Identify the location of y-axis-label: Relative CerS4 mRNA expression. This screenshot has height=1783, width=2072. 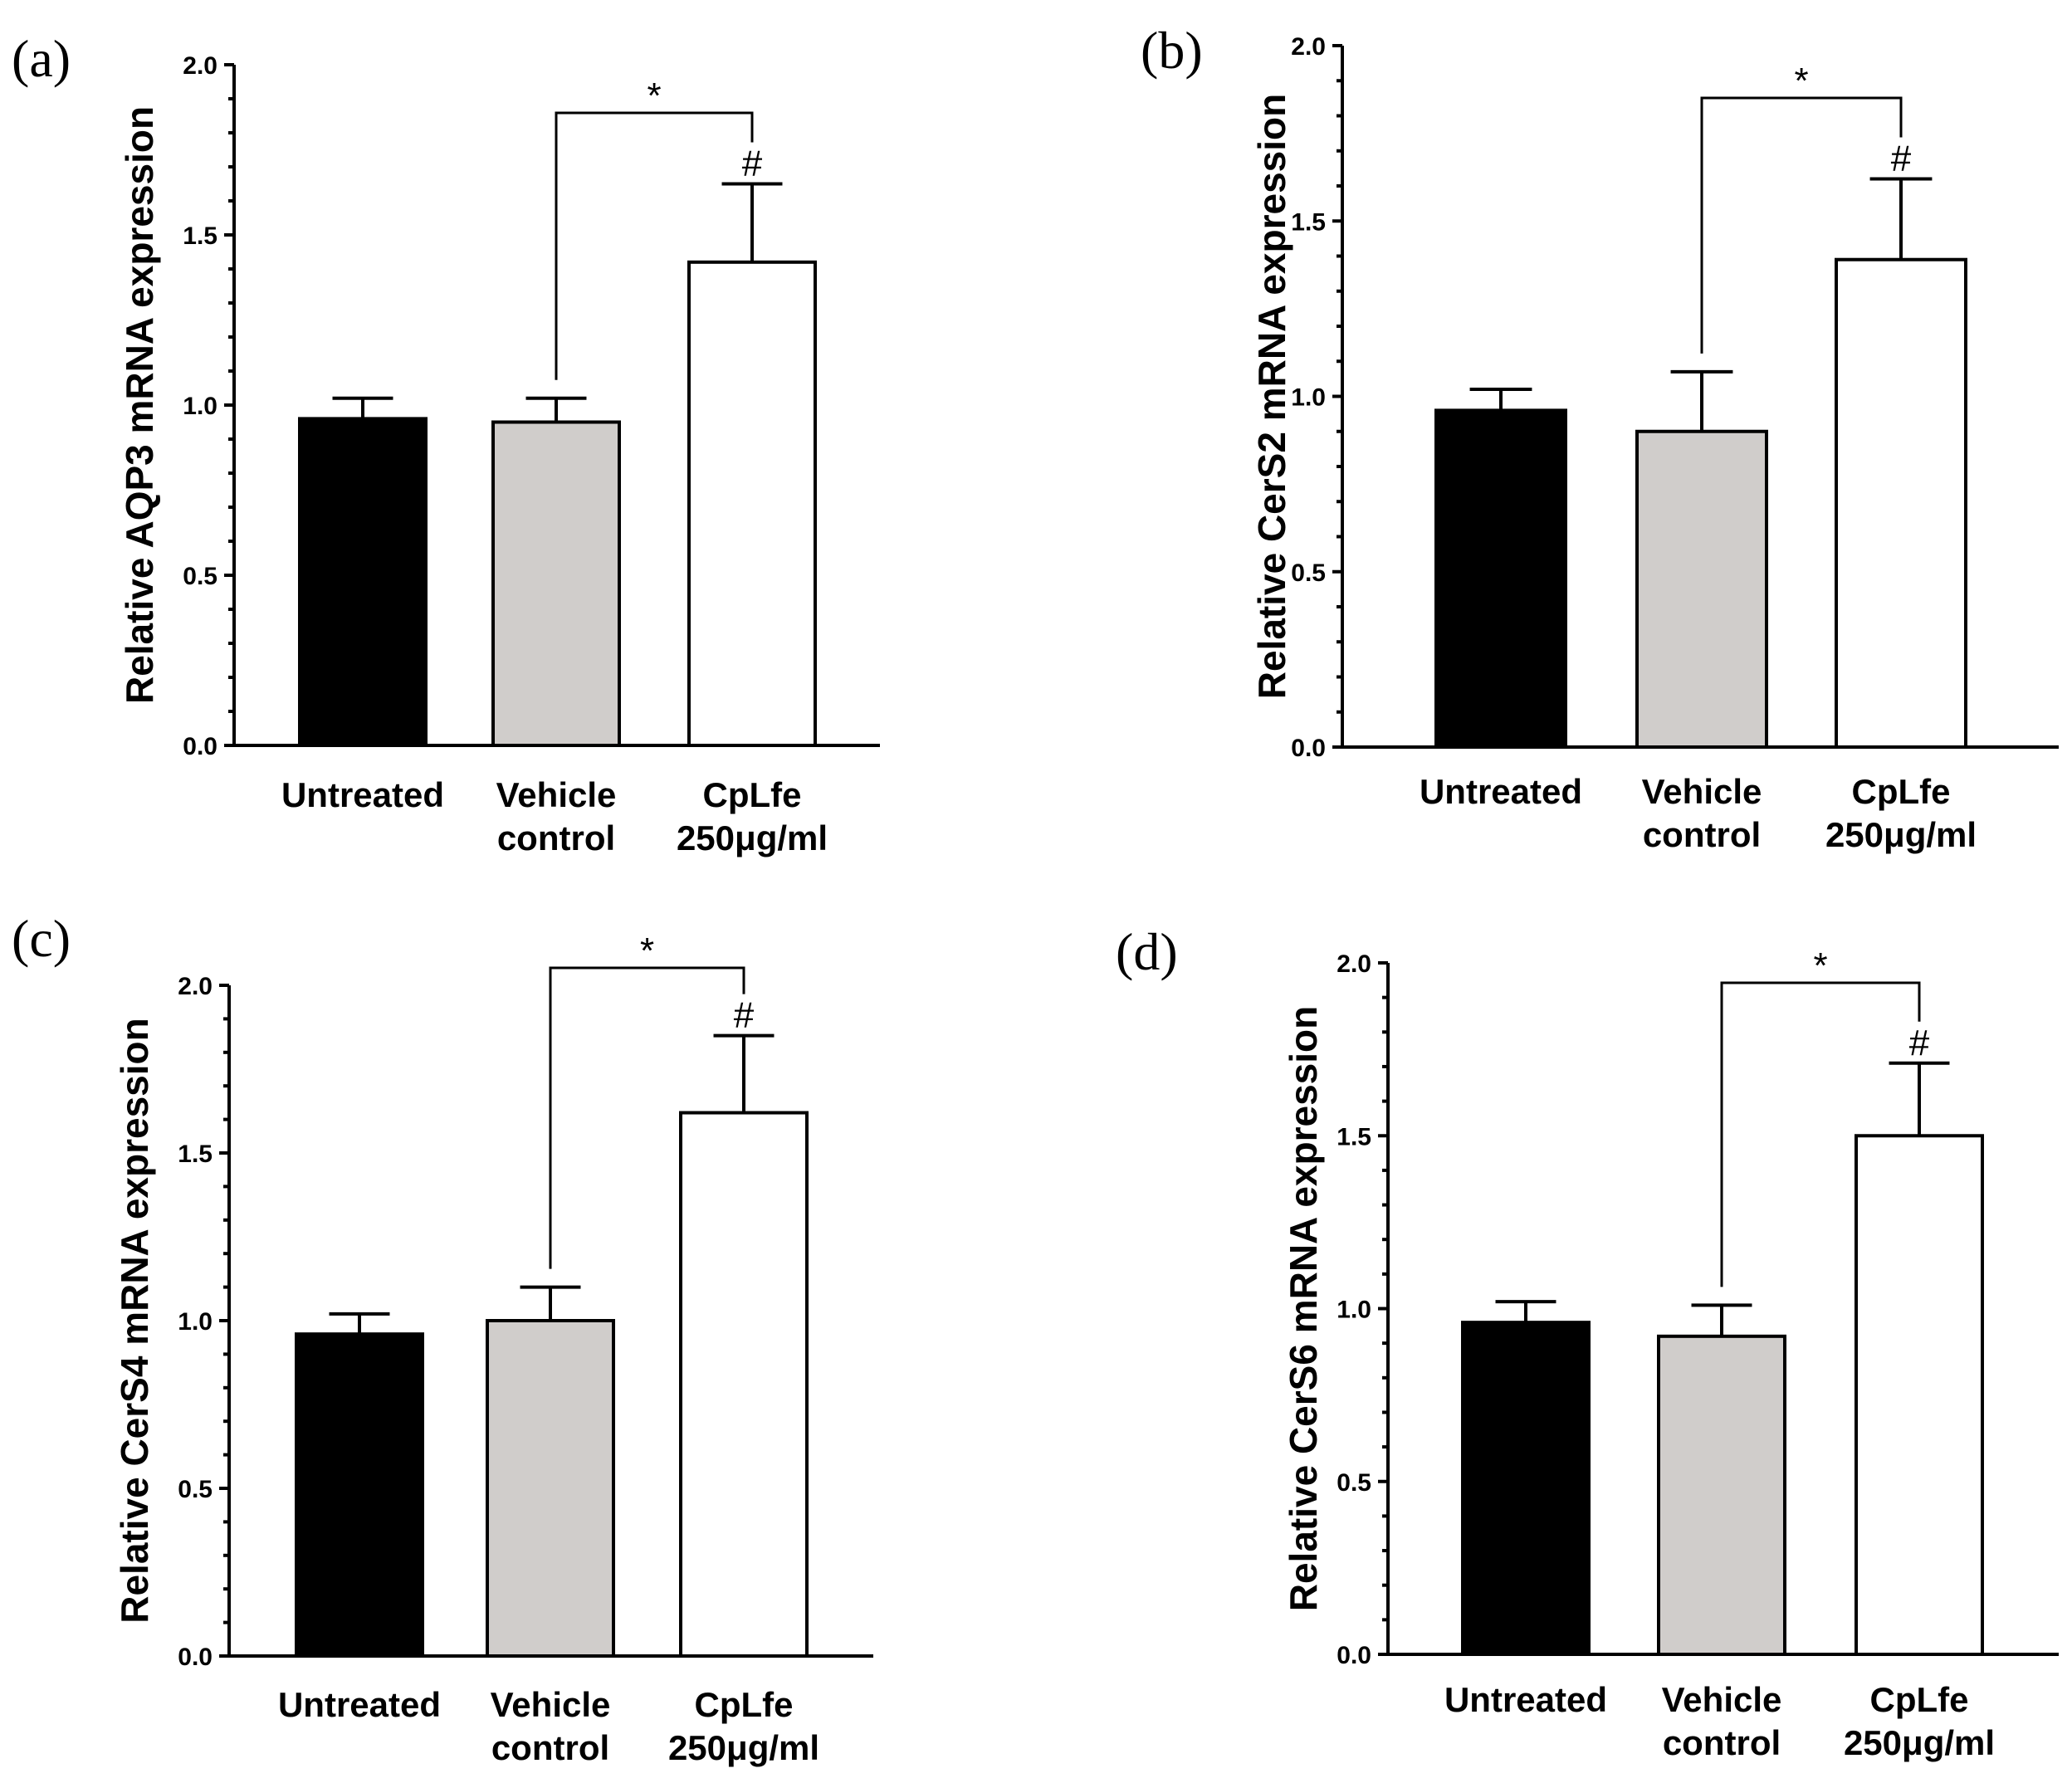
(134, 1321).